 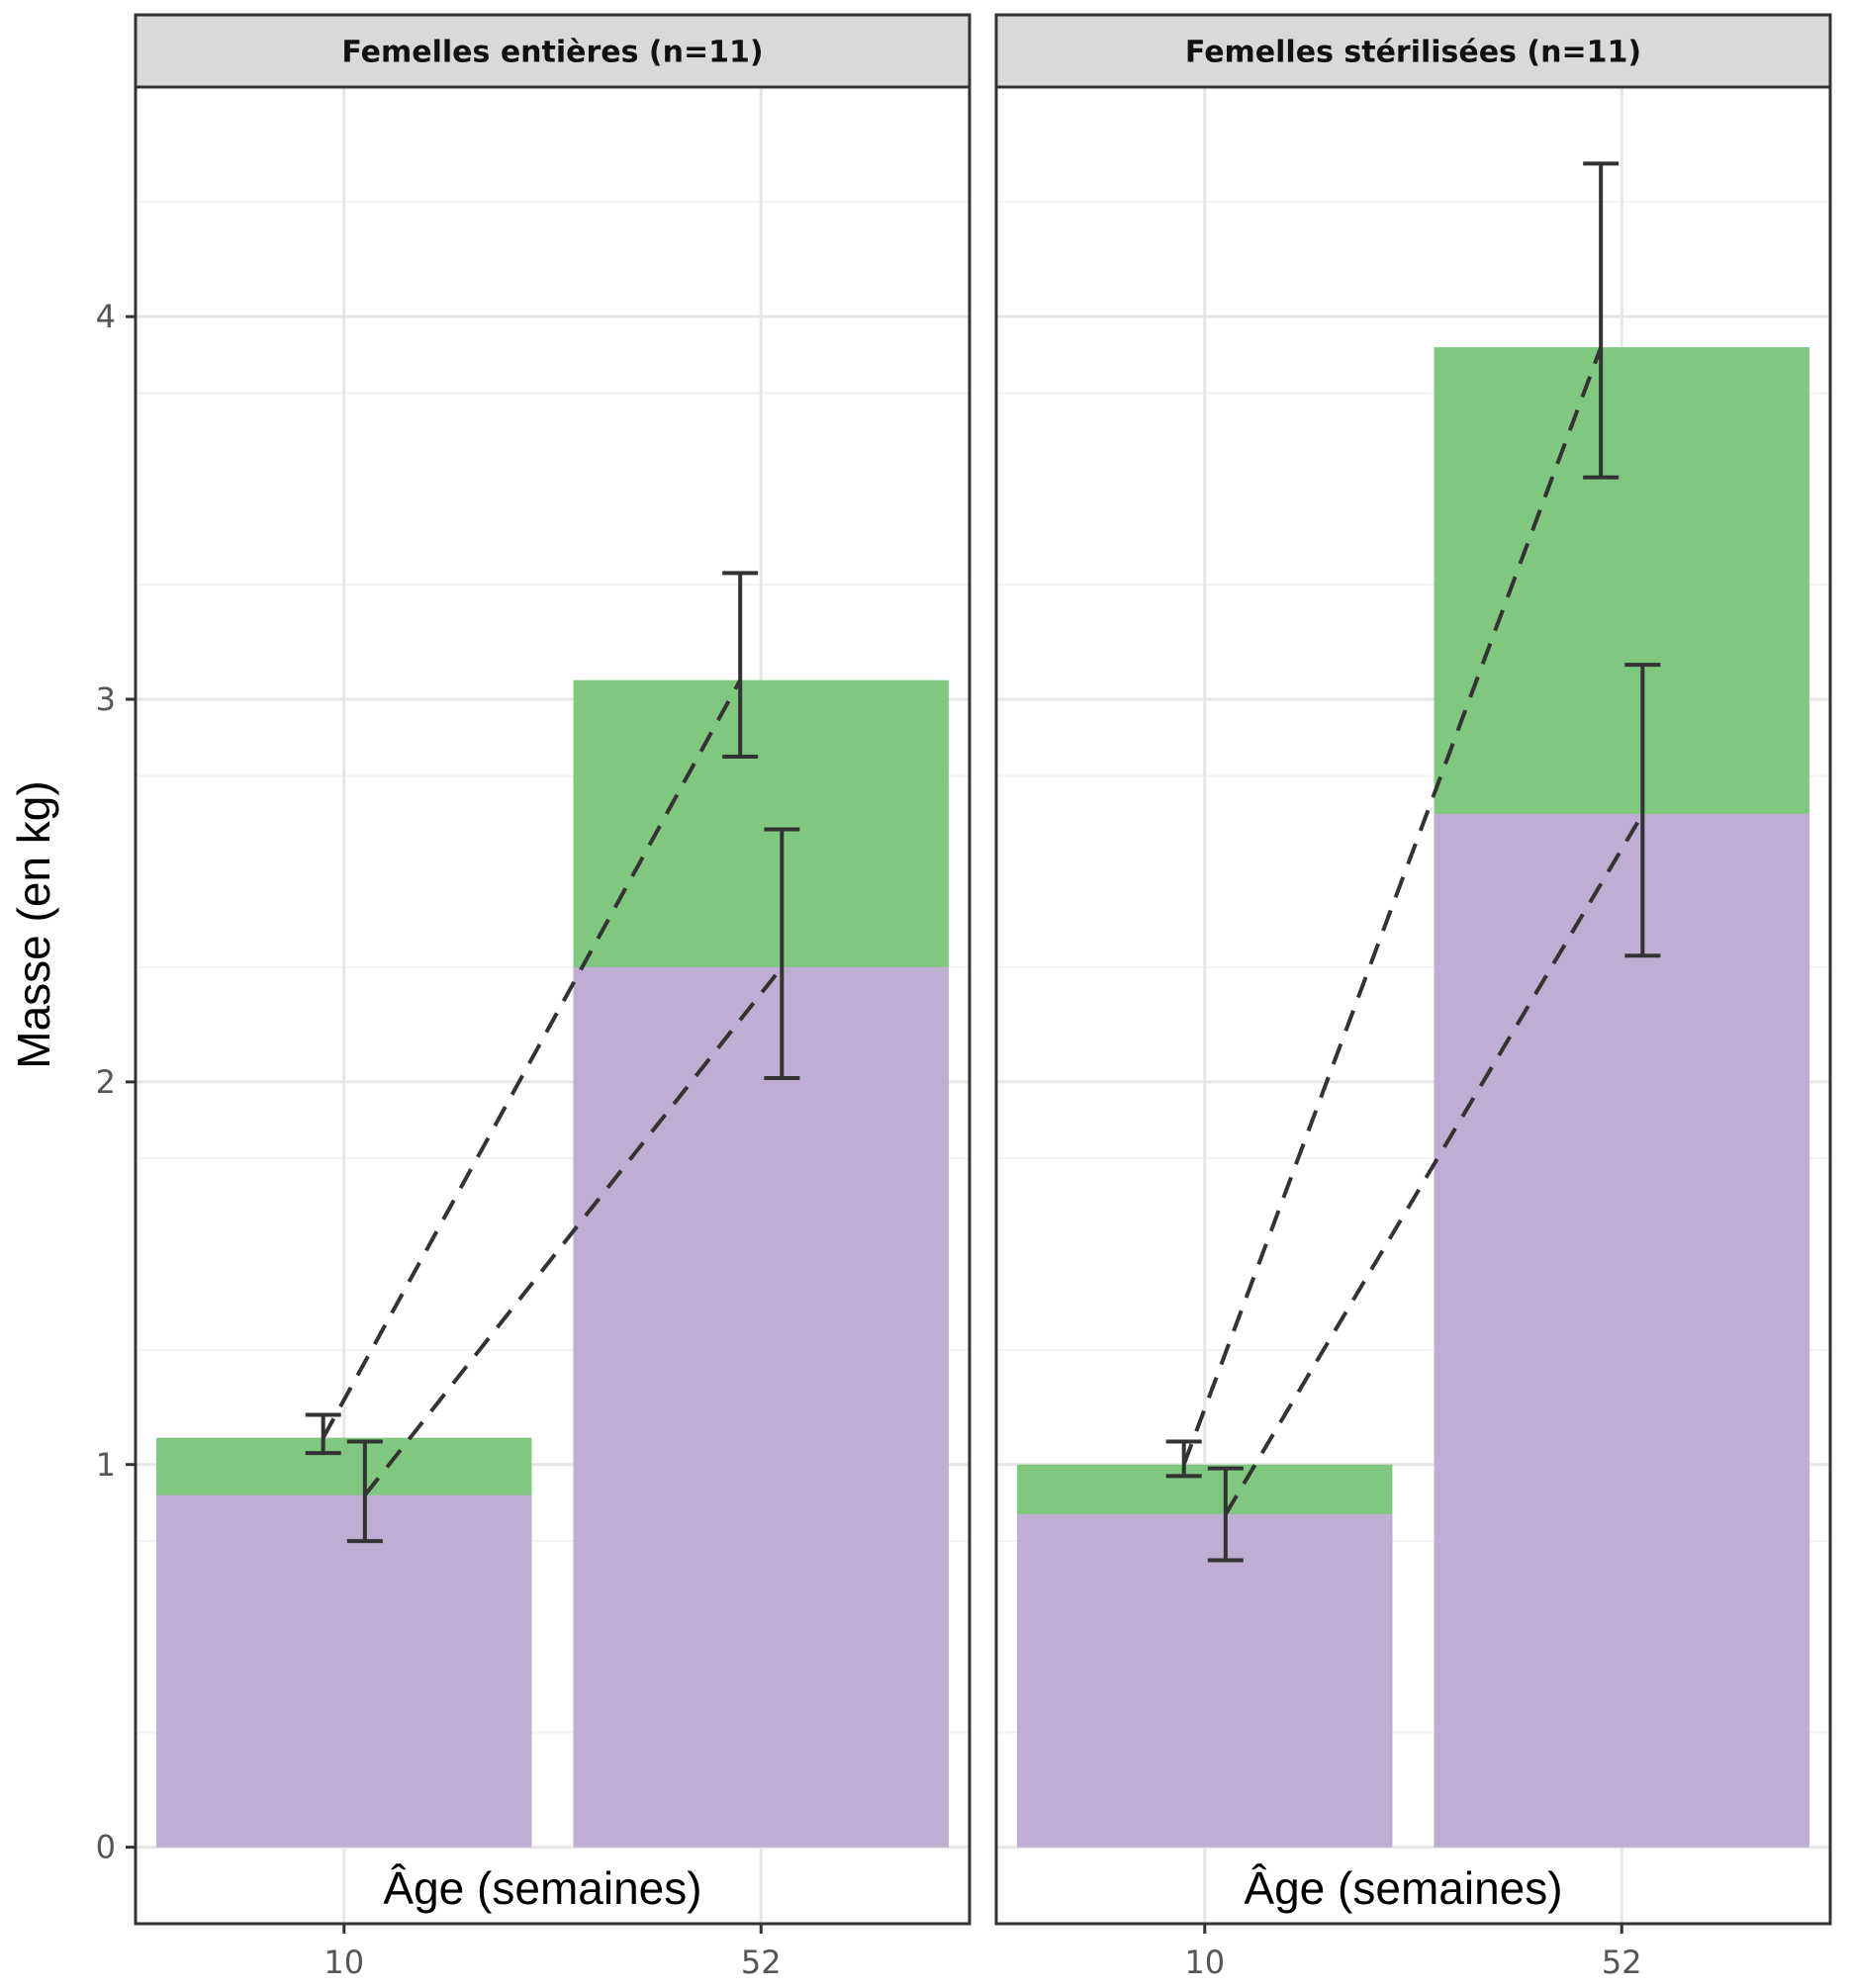 I want to click on y-tick-label: 2, so click(x=106, y=1082).